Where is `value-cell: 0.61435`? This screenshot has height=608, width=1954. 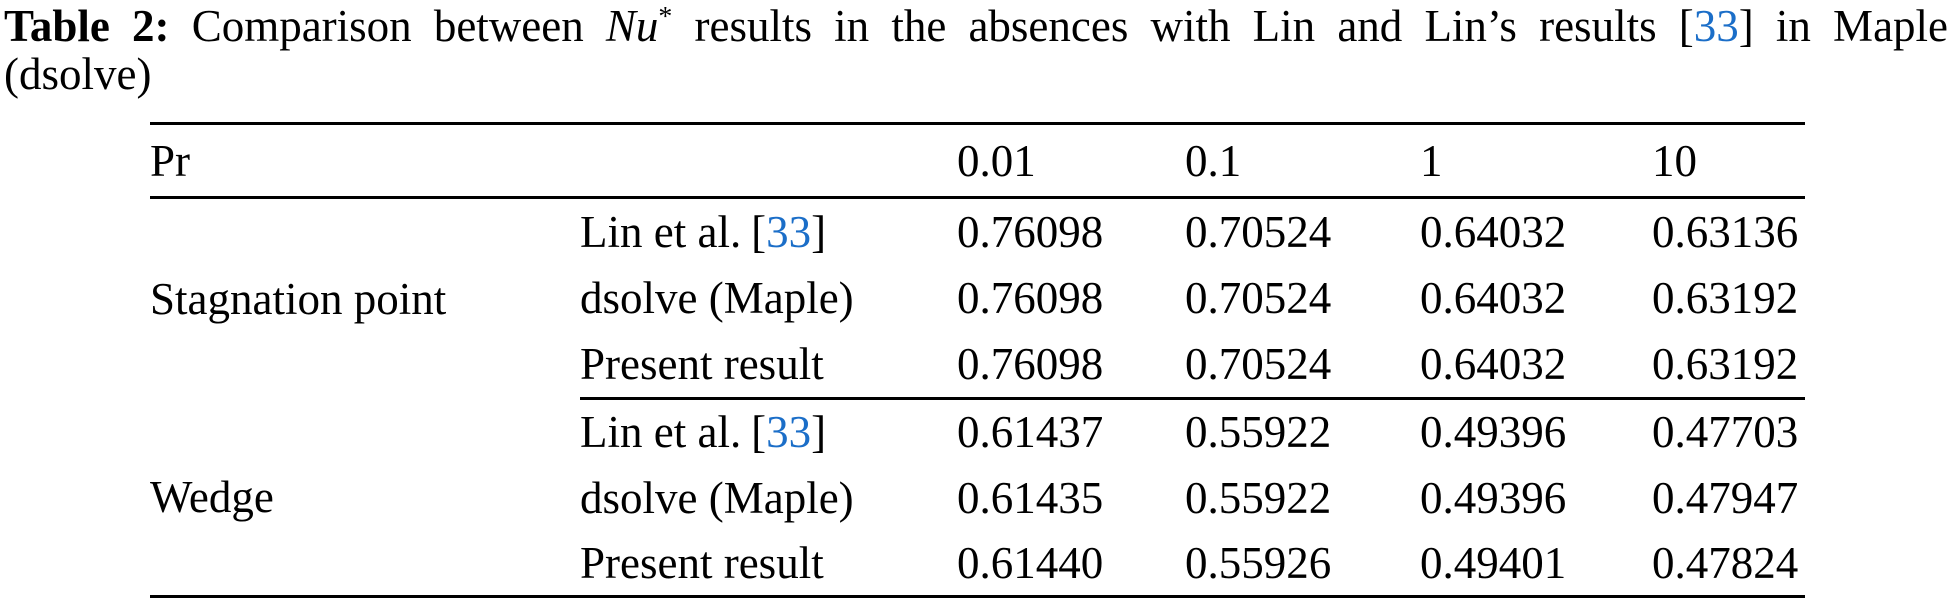 value-cell: 0.61435 is located at coordinates (1030, 497).